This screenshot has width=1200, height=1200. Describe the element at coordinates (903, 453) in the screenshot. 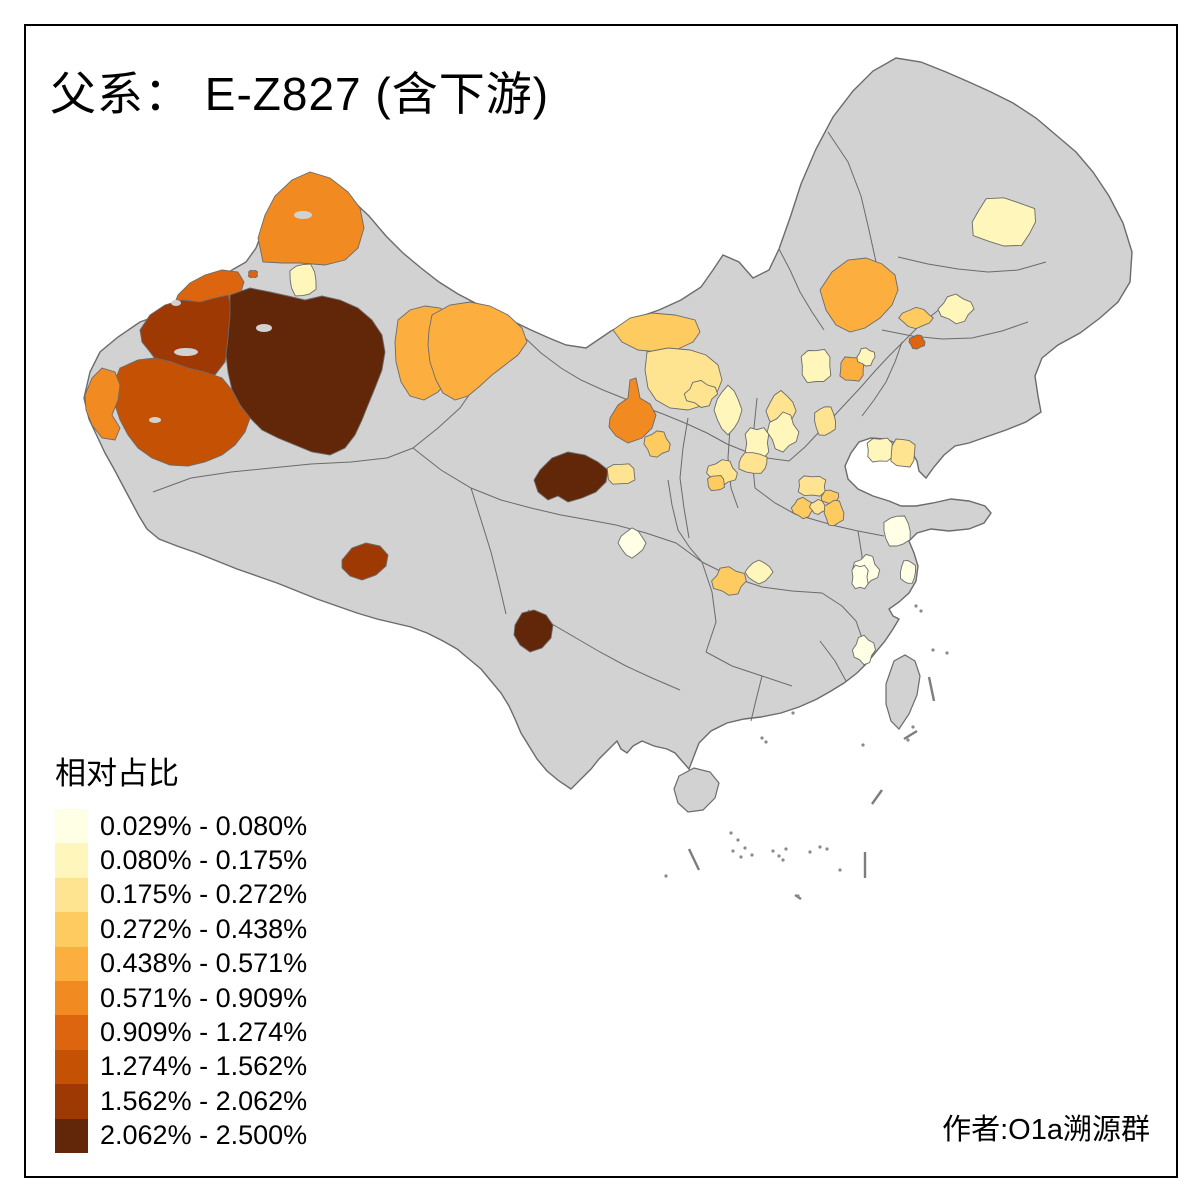

I see `map-region-yancheng` at that location.